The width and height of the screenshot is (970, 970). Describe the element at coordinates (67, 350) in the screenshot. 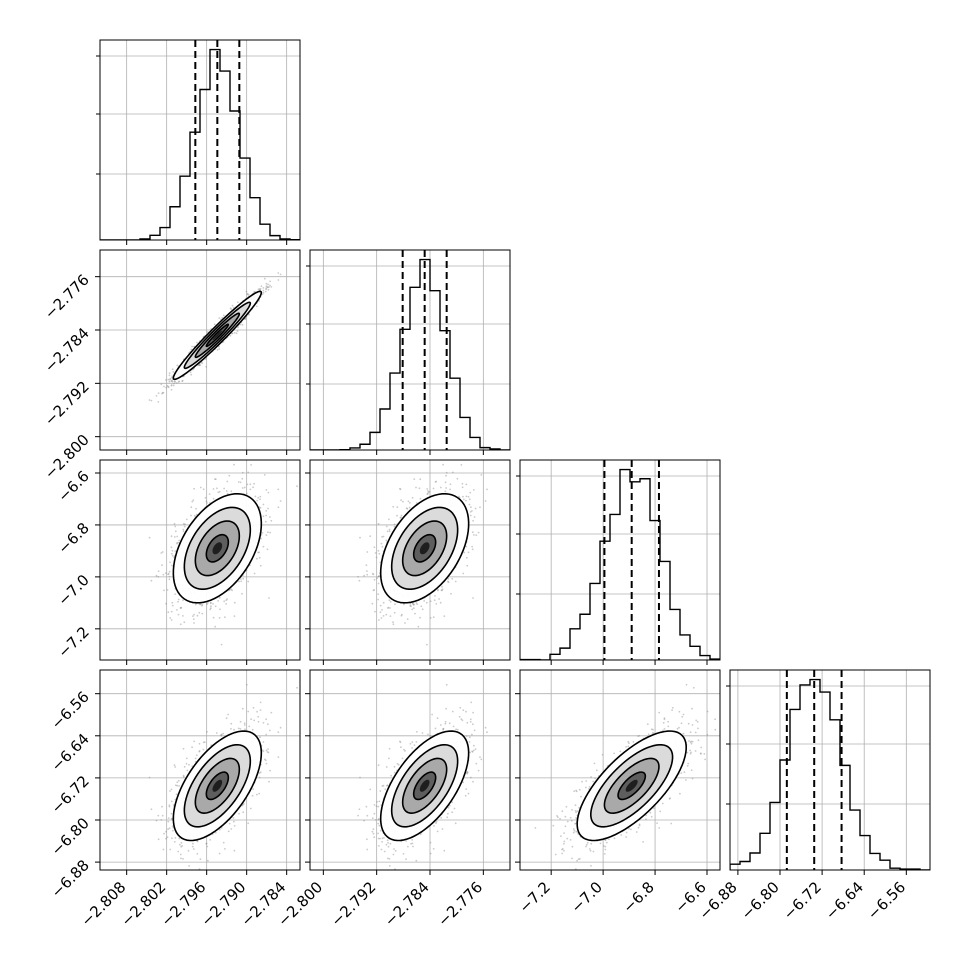

I see `y-tick-label: −2.784` at that location.